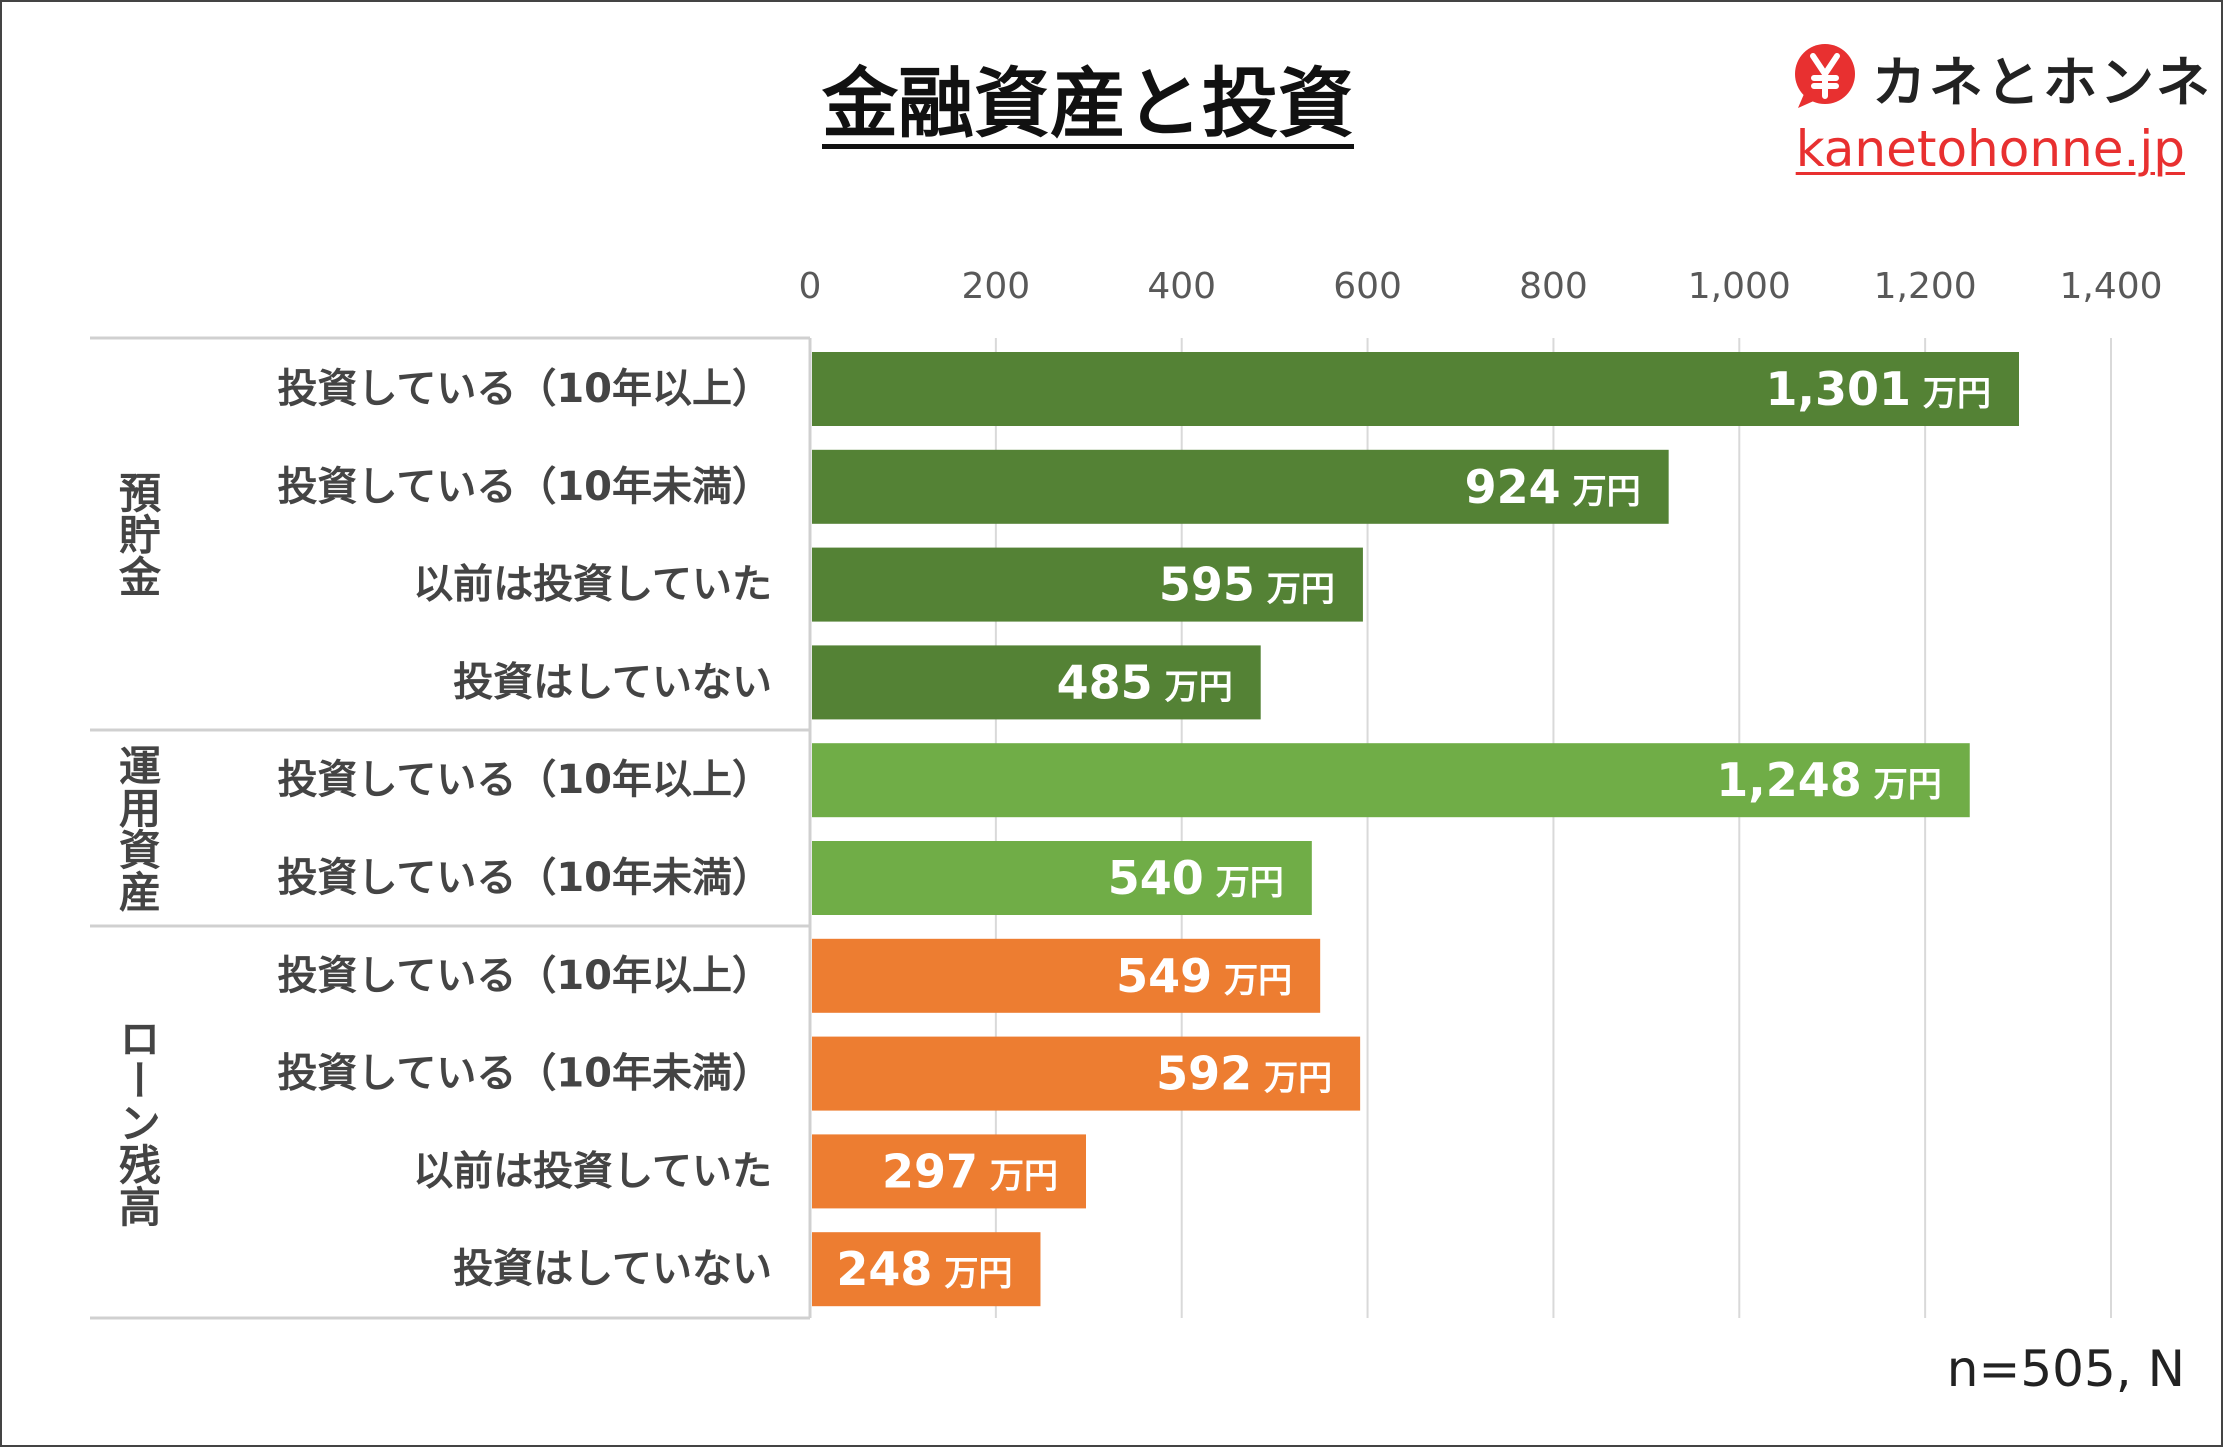 This screenshot has width=2223, height=1447. I want to click on brand-url-link: kanetohonne.jp, so click(1990, 149).